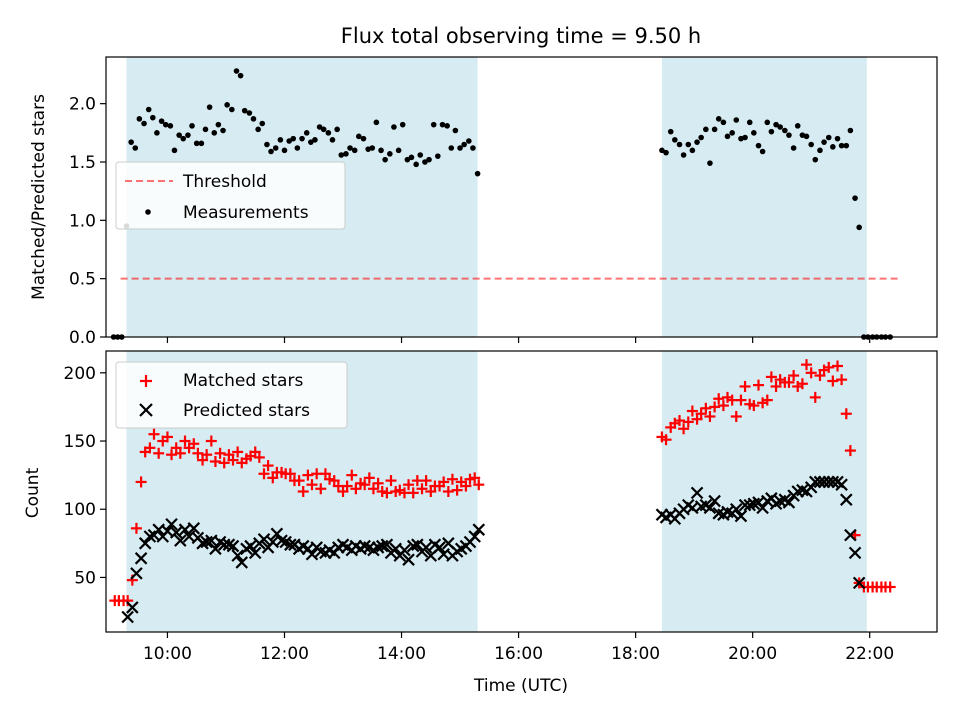  What do you see at coordinates (230, 195) in the screenshot?
I see `top-legend: Threshold Measurements` at bounding box center [230, 195].